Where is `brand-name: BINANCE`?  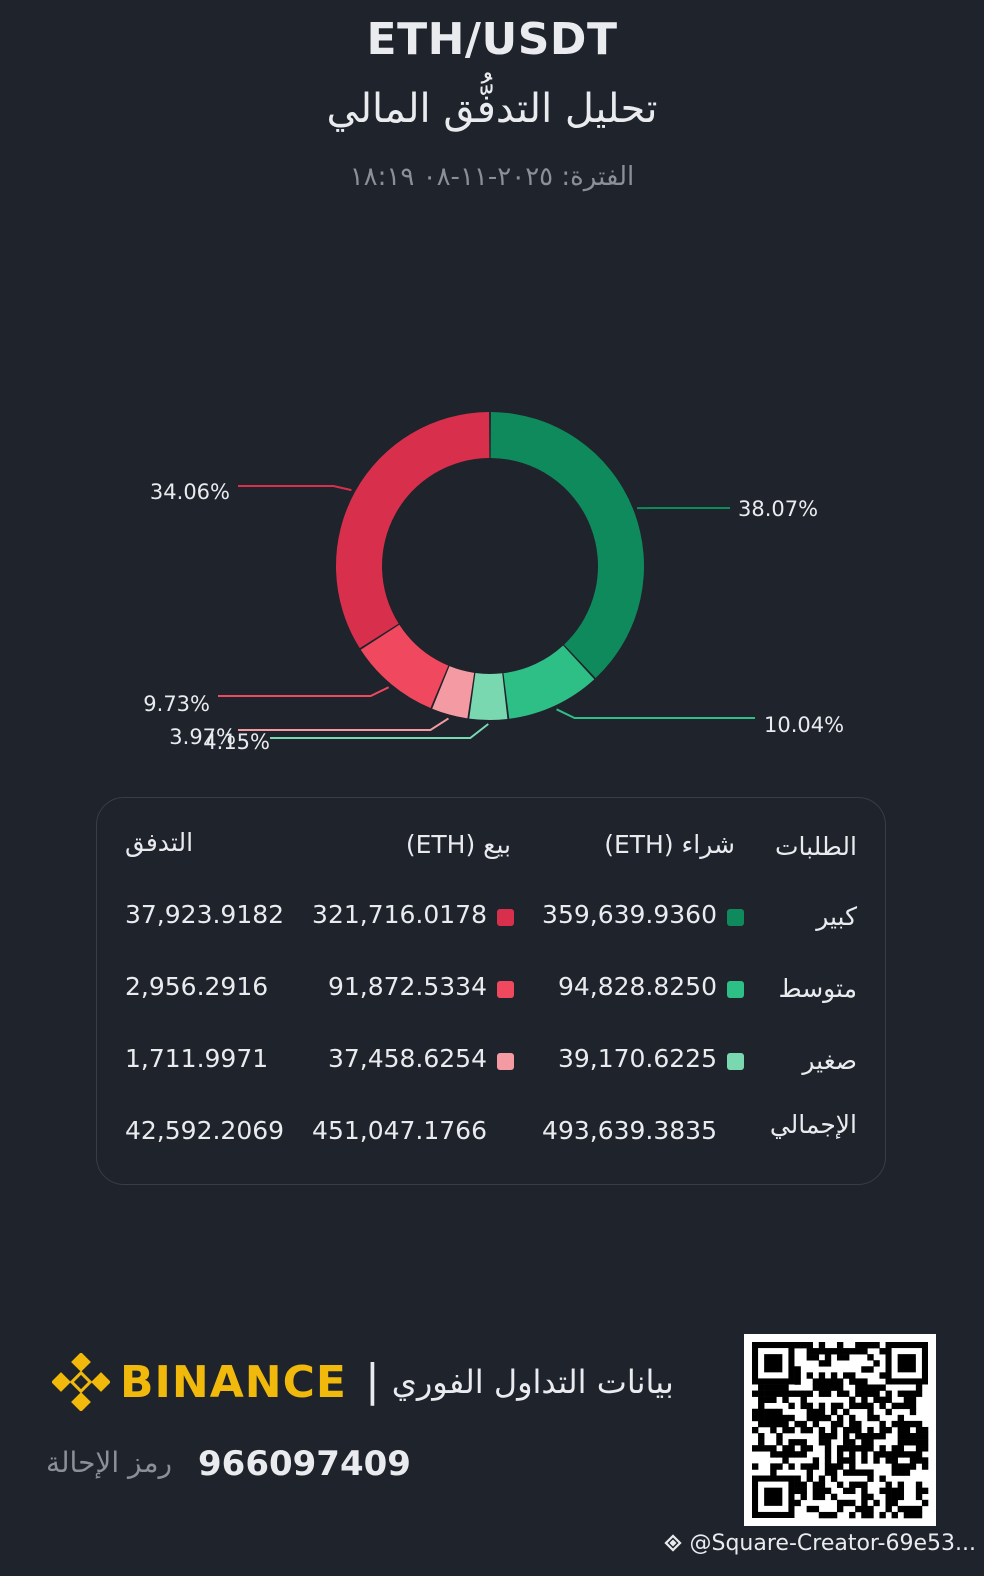
brand-name: BINANCE is located at coordinates (233, 1382).